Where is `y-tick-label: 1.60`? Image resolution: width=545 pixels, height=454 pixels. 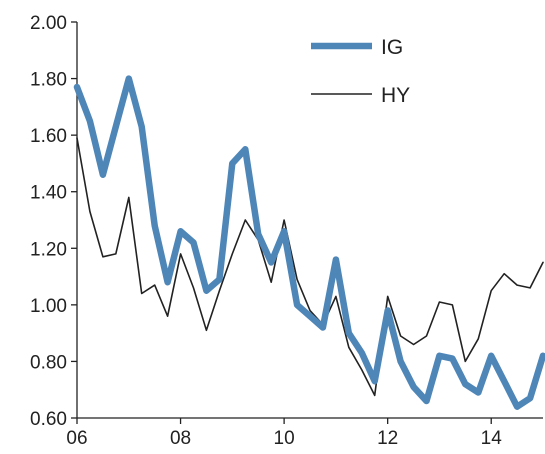
y-tick-label: 1.60 is located at coordinates (48, 136).